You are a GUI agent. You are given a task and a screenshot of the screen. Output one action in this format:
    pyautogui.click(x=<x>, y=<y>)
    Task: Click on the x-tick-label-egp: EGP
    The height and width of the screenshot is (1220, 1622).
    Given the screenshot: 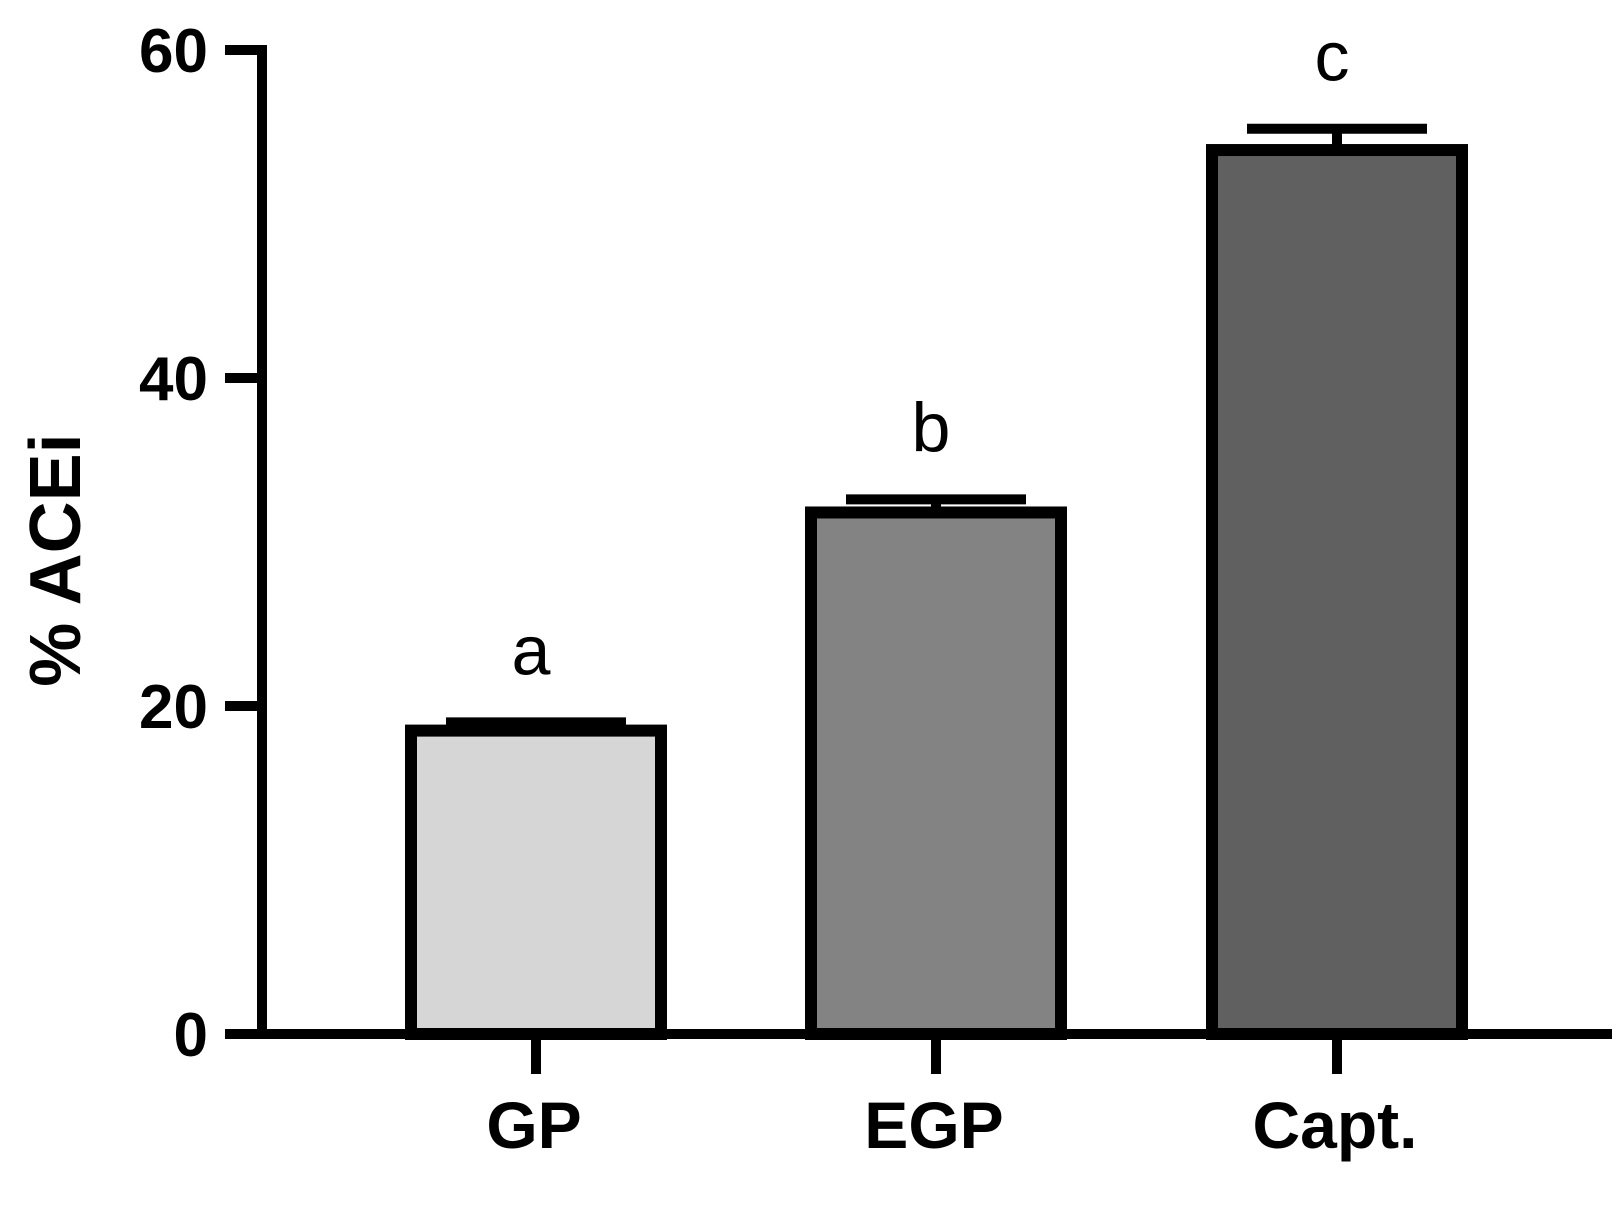 What is the action you would take?
    pyautogui.click(x=933, y=1125)
    